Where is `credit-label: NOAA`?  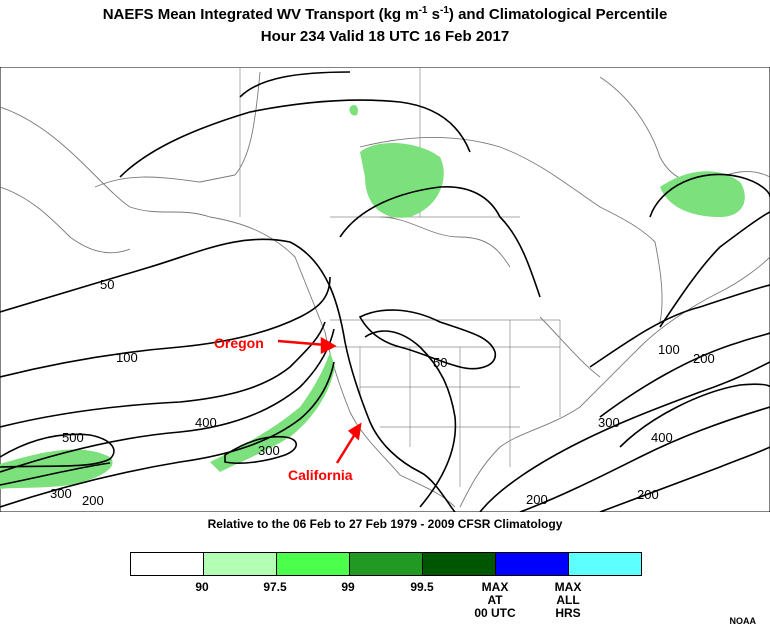
credit-label: NOAA is located at coordinates (743, 621).